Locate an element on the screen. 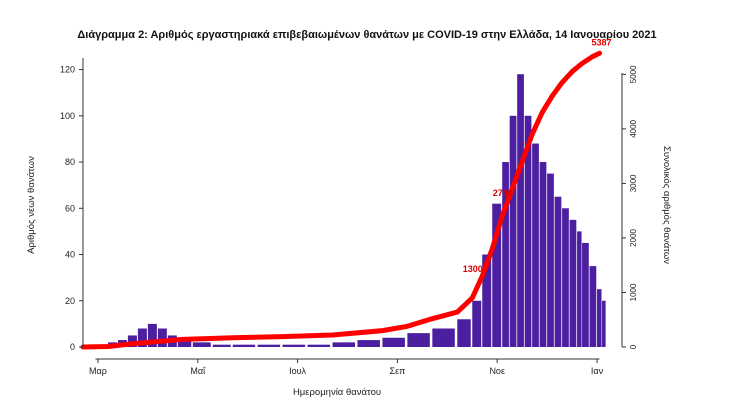 This screenshot has height=410, width=734. cumulative-annotation: 2700 is located at coordinates (503, 193).